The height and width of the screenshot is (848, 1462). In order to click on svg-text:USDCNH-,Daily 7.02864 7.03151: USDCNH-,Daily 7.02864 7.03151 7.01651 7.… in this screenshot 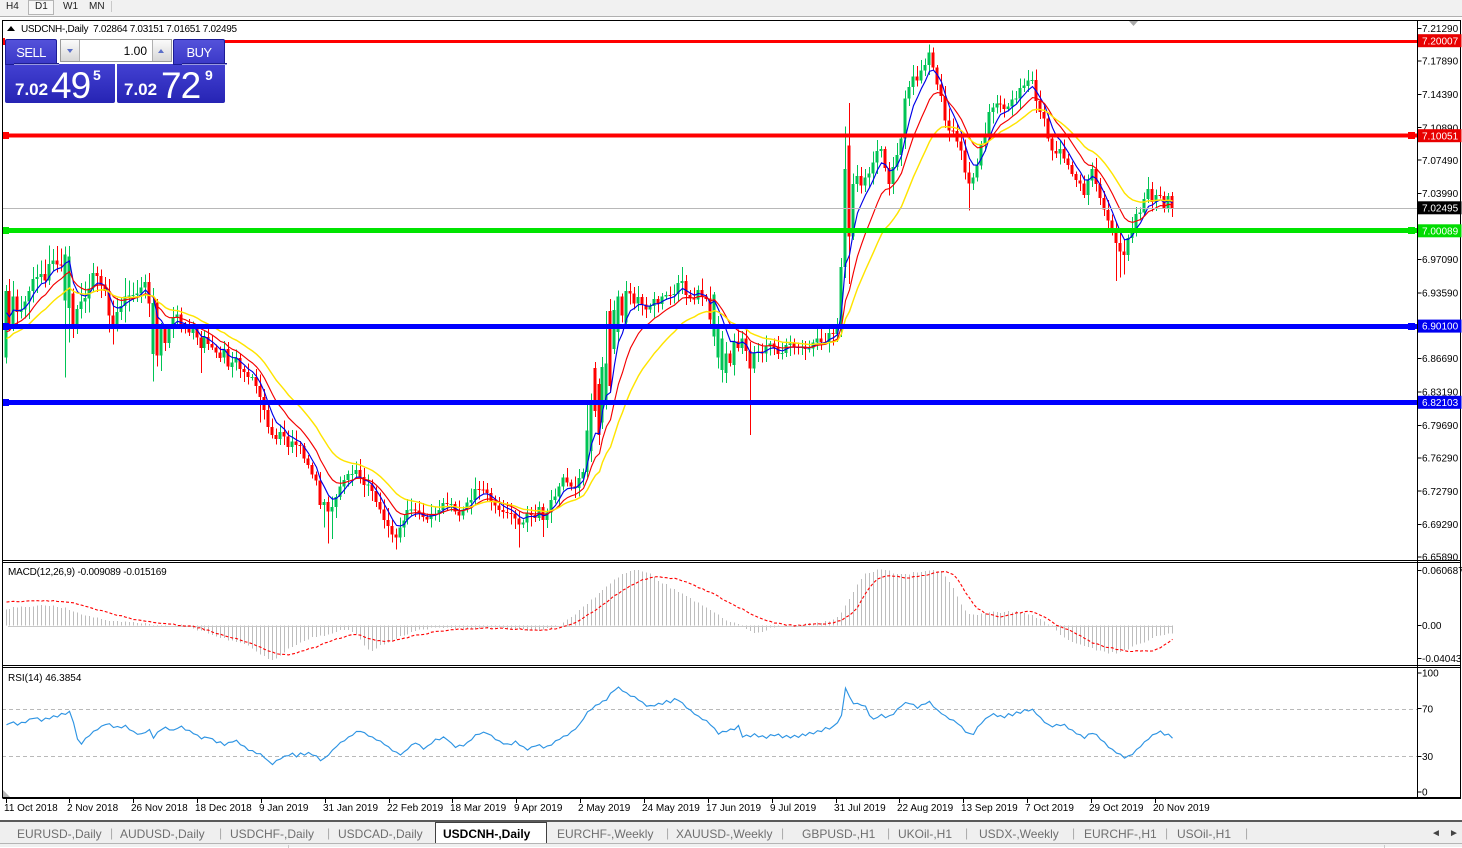, I will do `click(129, 29)`.